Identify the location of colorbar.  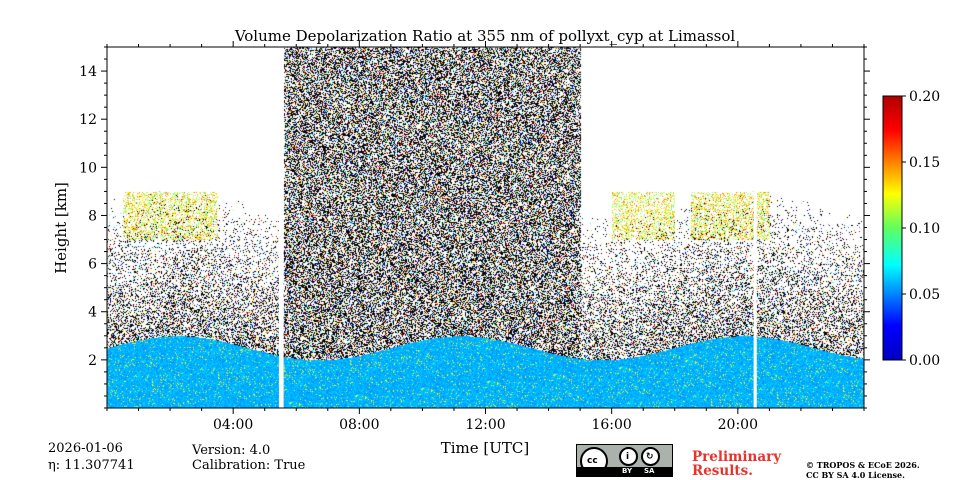
(892, 228).